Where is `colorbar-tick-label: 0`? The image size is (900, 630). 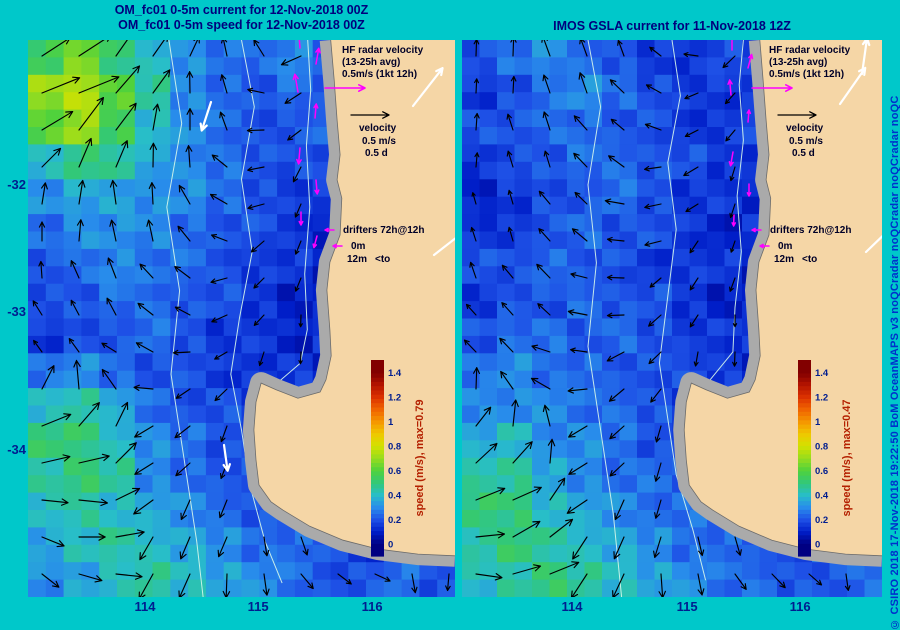 colorbar-tick-label: 0 is located at coordinates (817, 544).